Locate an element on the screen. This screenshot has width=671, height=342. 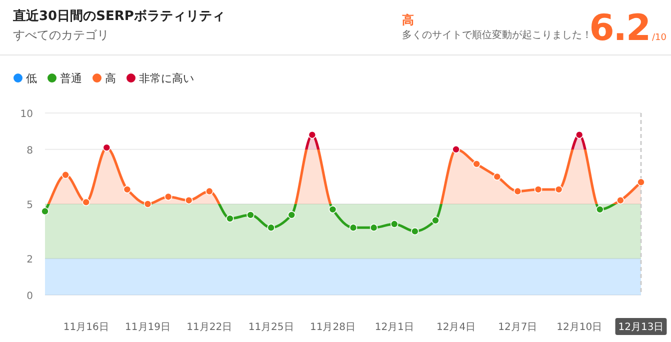
x-tick-label: 12月4日 is located at coordinates (456, 327).